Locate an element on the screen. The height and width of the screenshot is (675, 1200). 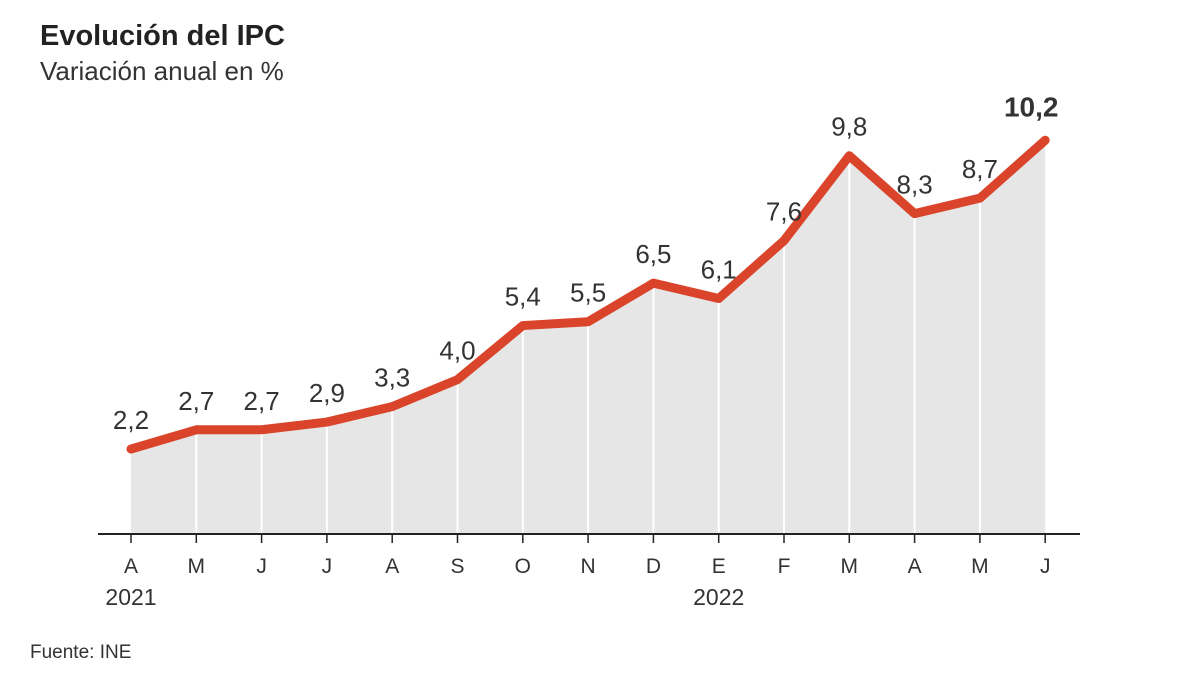
data-label: 5,5 is located at coordinates (588, 293).